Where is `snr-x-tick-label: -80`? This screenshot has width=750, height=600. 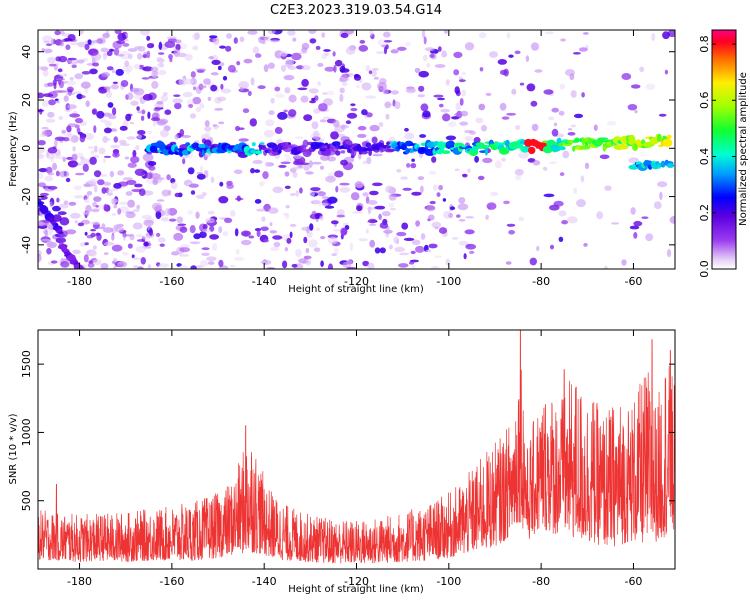 snr-x-tick-label: -80 is located at coordinates (541, 581).